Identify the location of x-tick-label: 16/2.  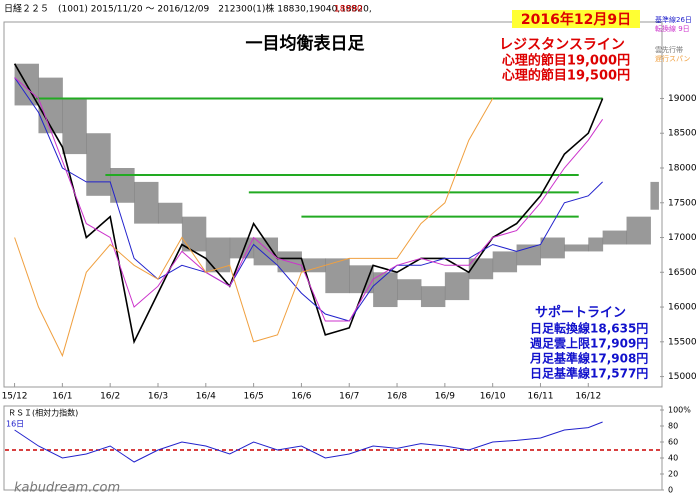
(110, 397).